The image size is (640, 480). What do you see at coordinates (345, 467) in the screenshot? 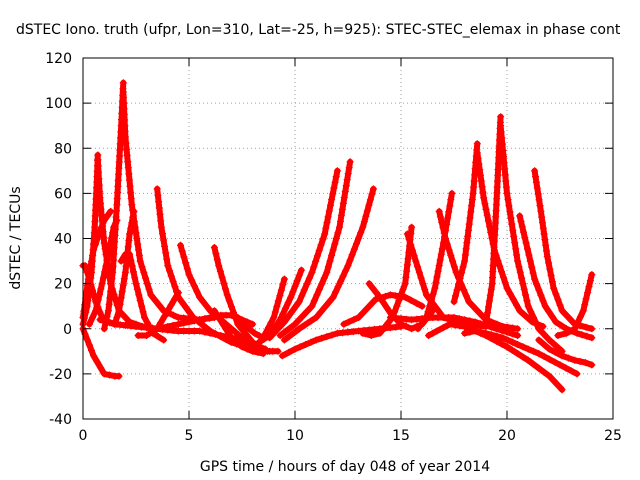
I see `x-axis-title: GPS time / hours of day 048 of year 2014` at bounding box center [345, 467].